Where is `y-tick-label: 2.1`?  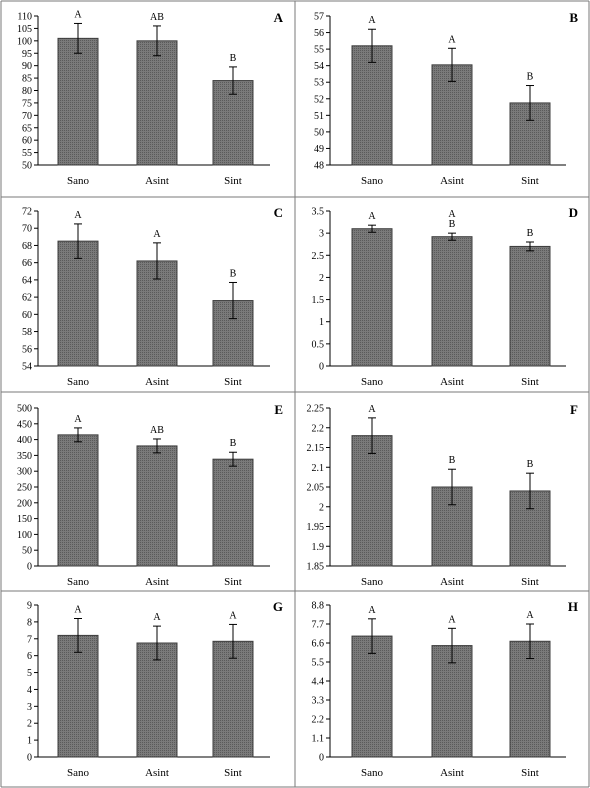 y-tick-label: 2.1 is located at coordinates (318, 468).